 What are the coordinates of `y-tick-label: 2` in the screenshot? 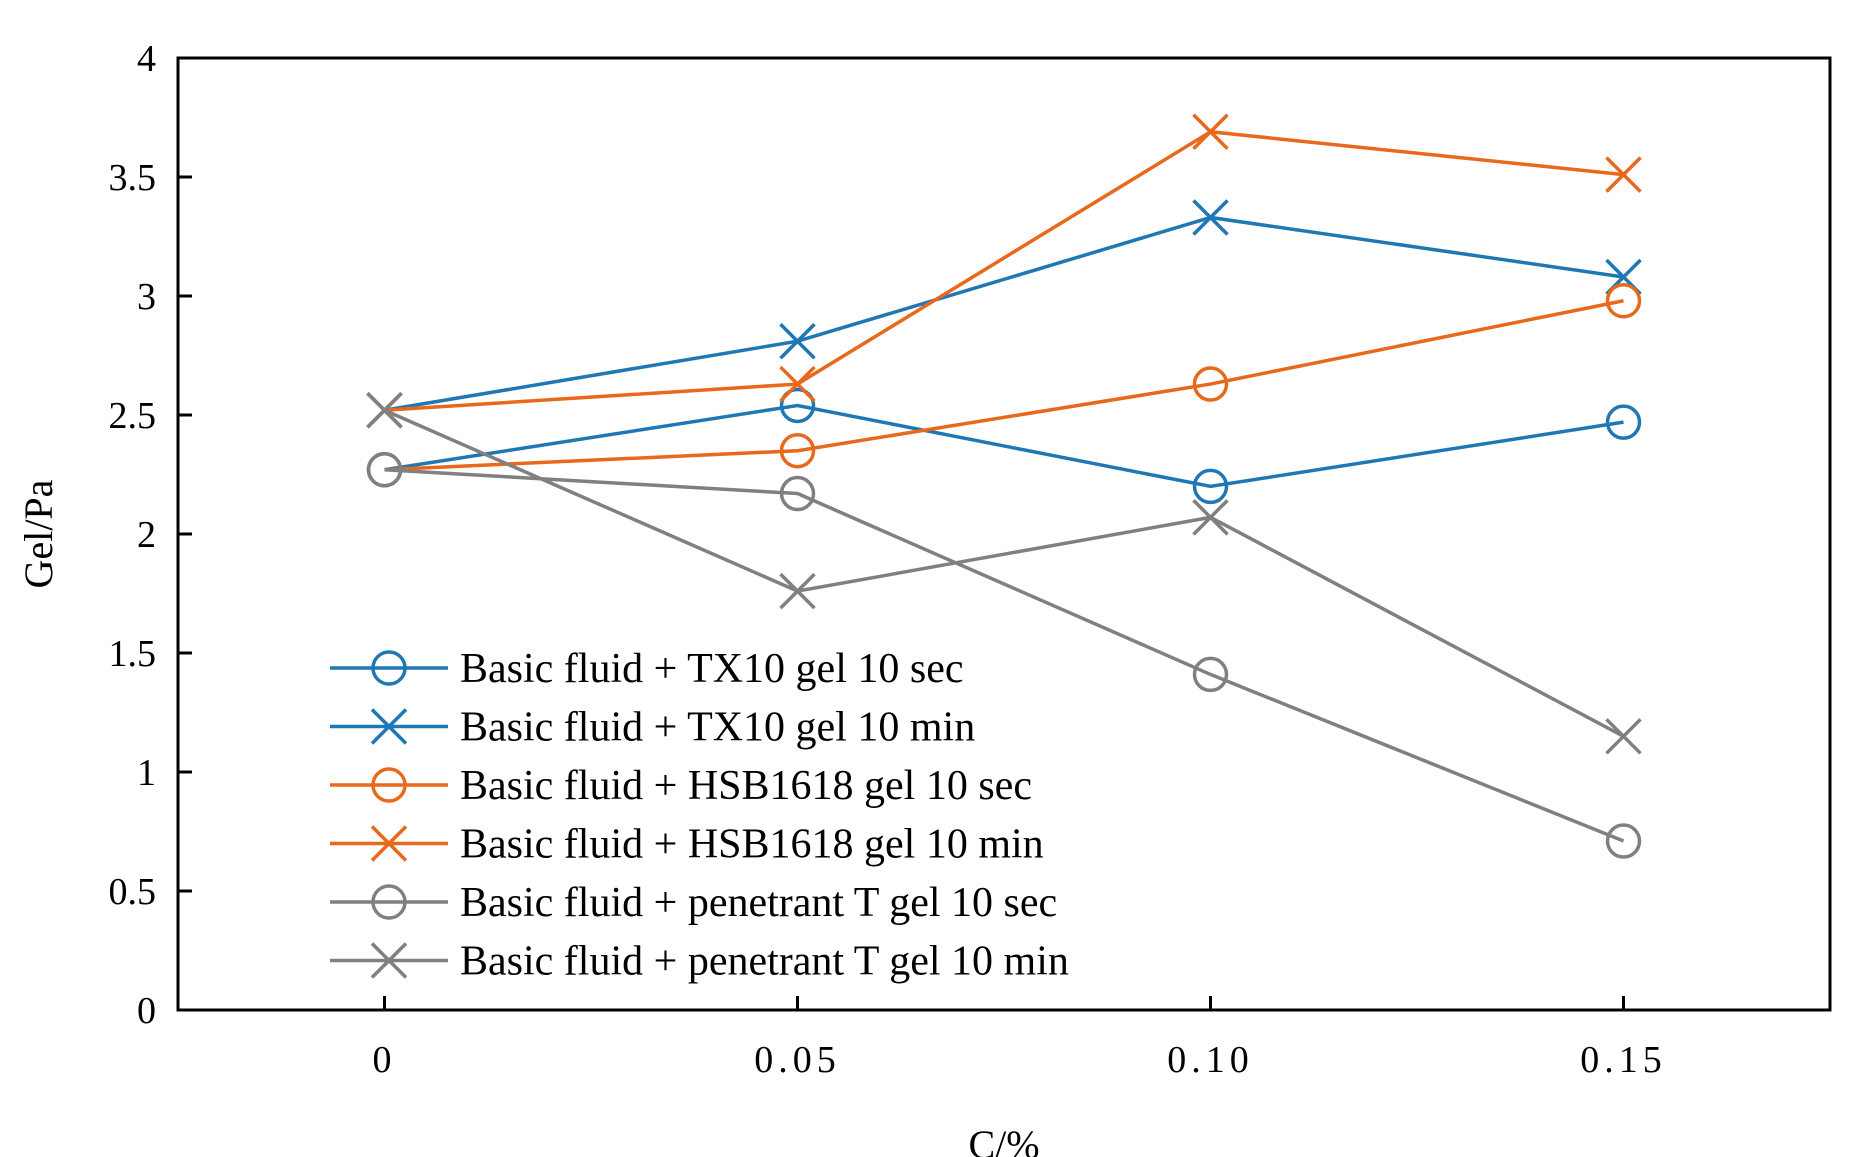 It's located at (146, 535).